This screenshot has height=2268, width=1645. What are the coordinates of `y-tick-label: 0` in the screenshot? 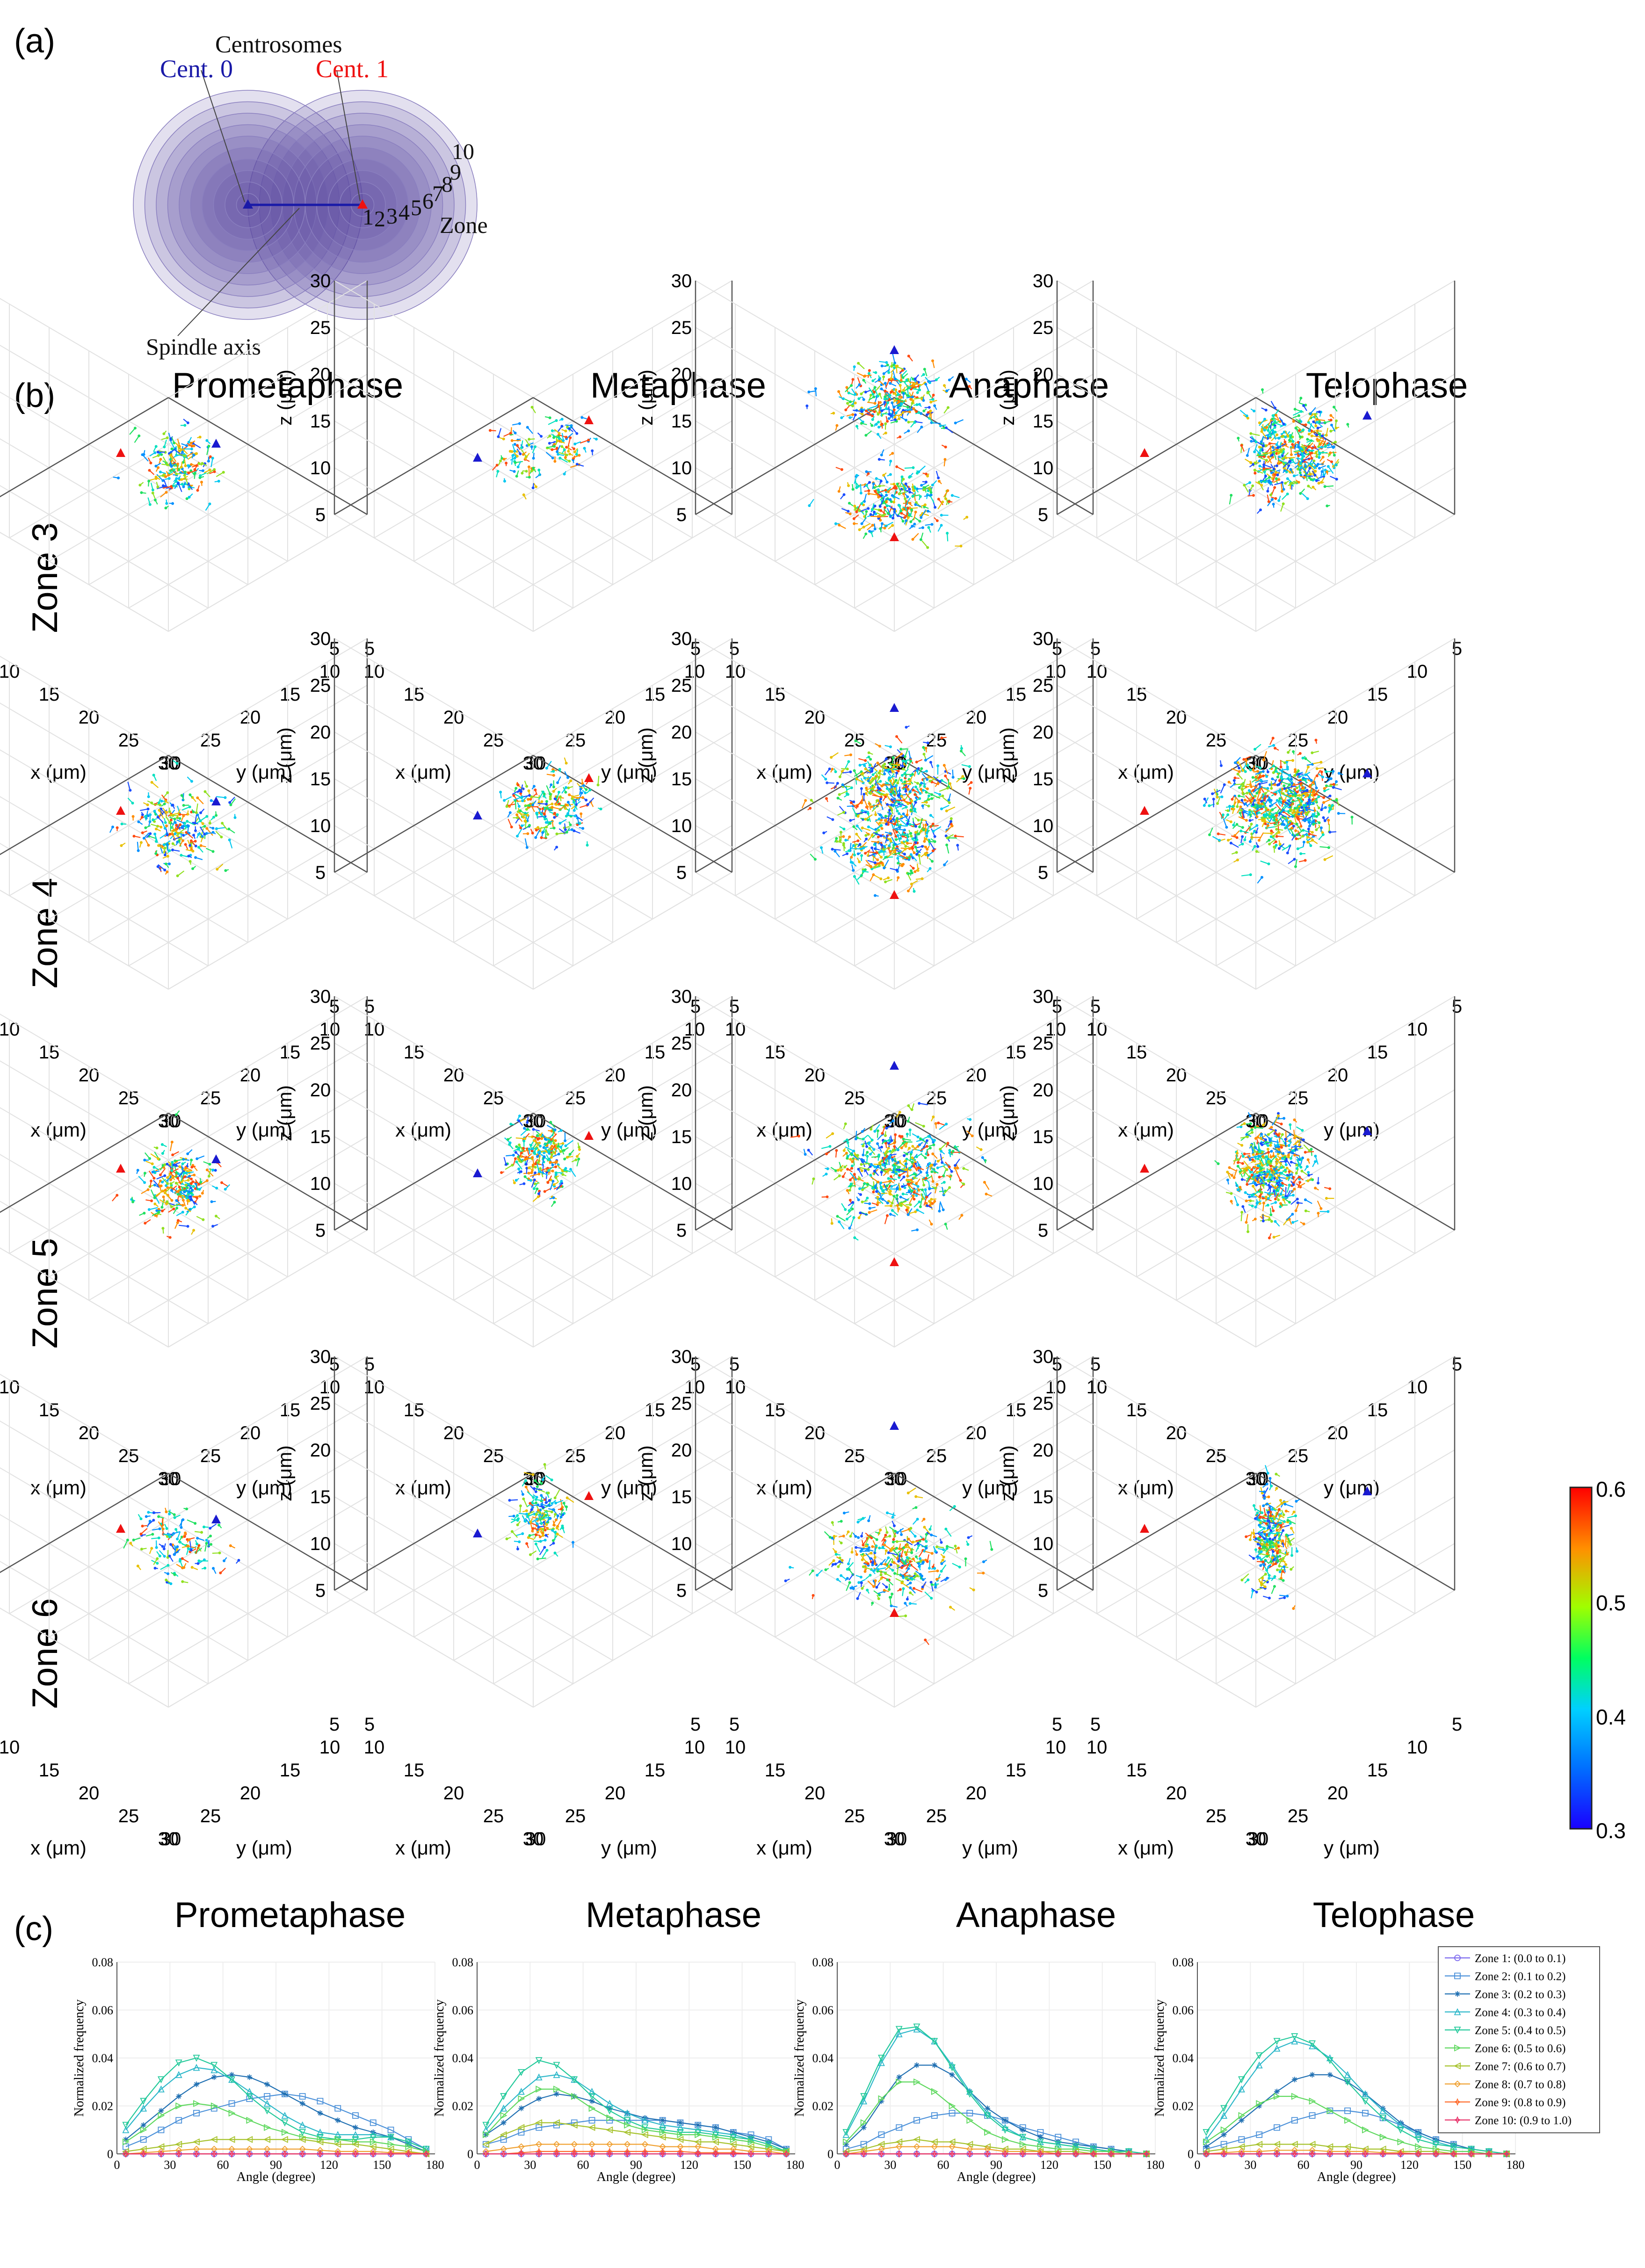 It's located at (1191, 2154).